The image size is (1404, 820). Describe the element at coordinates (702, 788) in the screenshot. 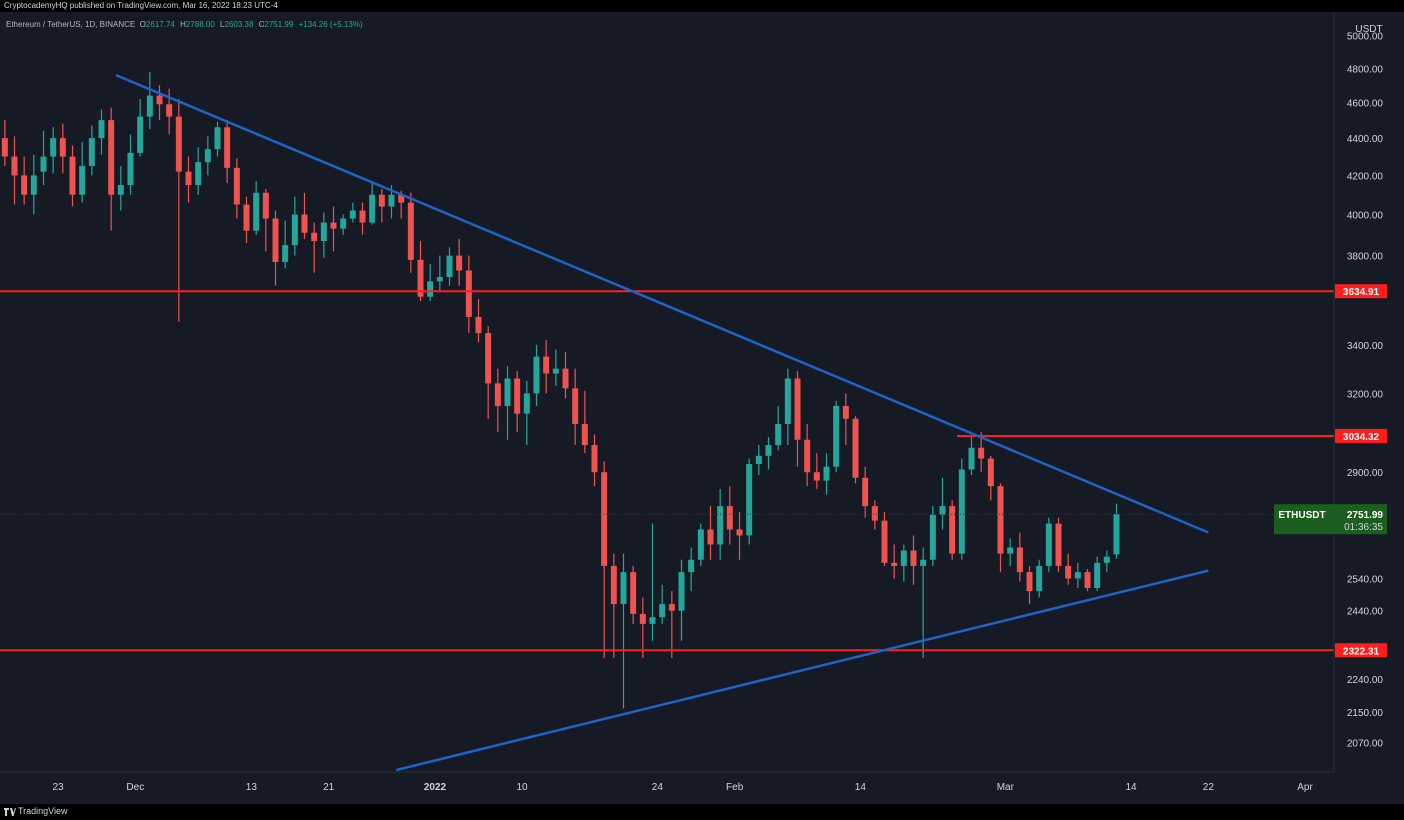

I see `time-axis-panel` at that location.